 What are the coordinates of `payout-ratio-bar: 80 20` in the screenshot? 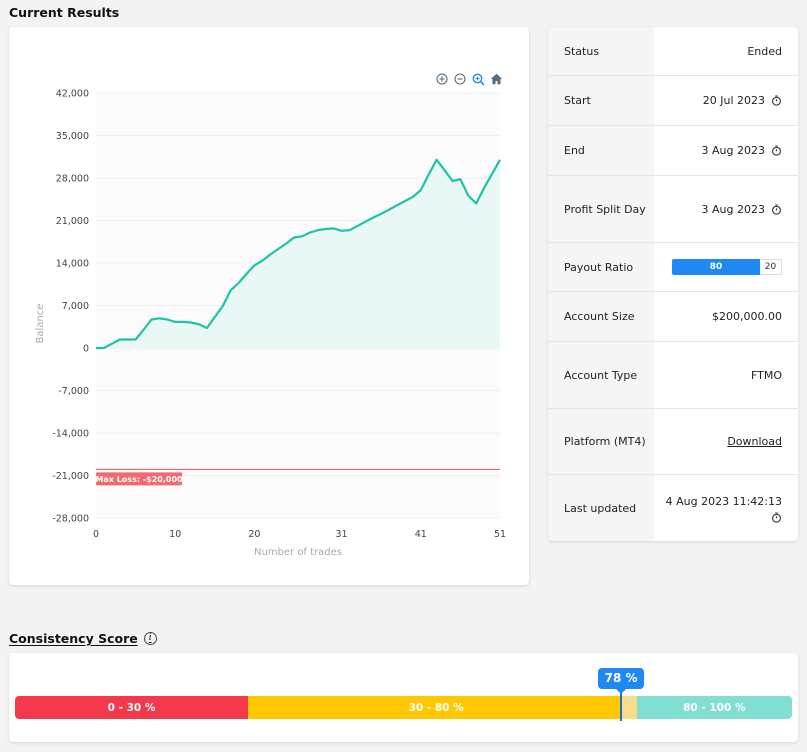 It's located at (727, 267).